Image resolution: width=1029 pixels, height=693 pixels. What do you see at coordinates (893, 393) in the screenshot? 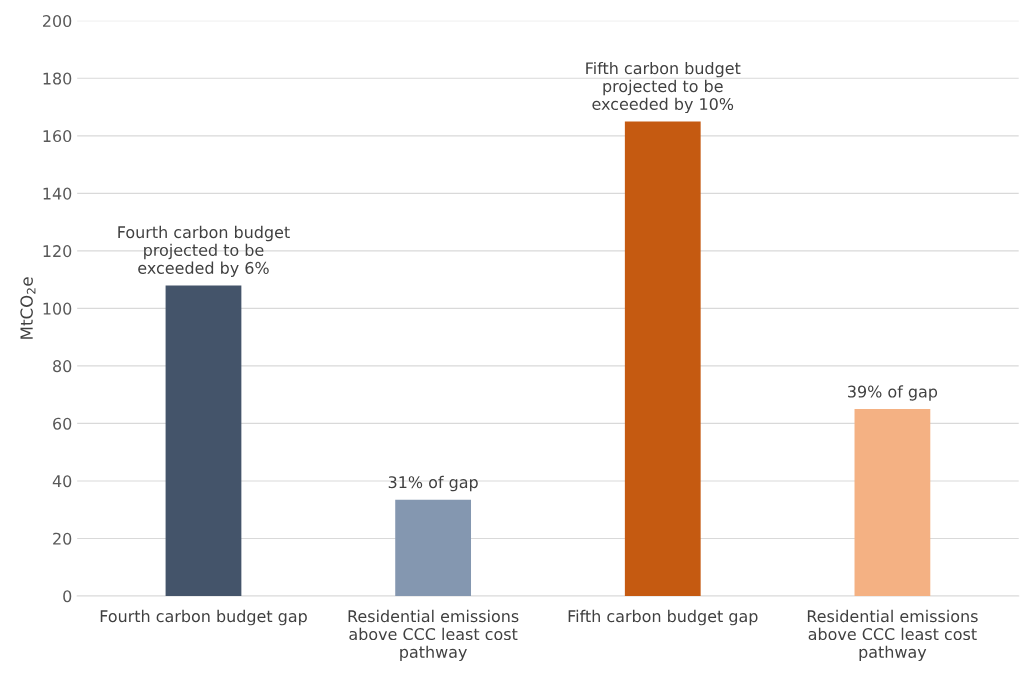
I see `annotation: 39% of gap` at bounding box center [893, 393].